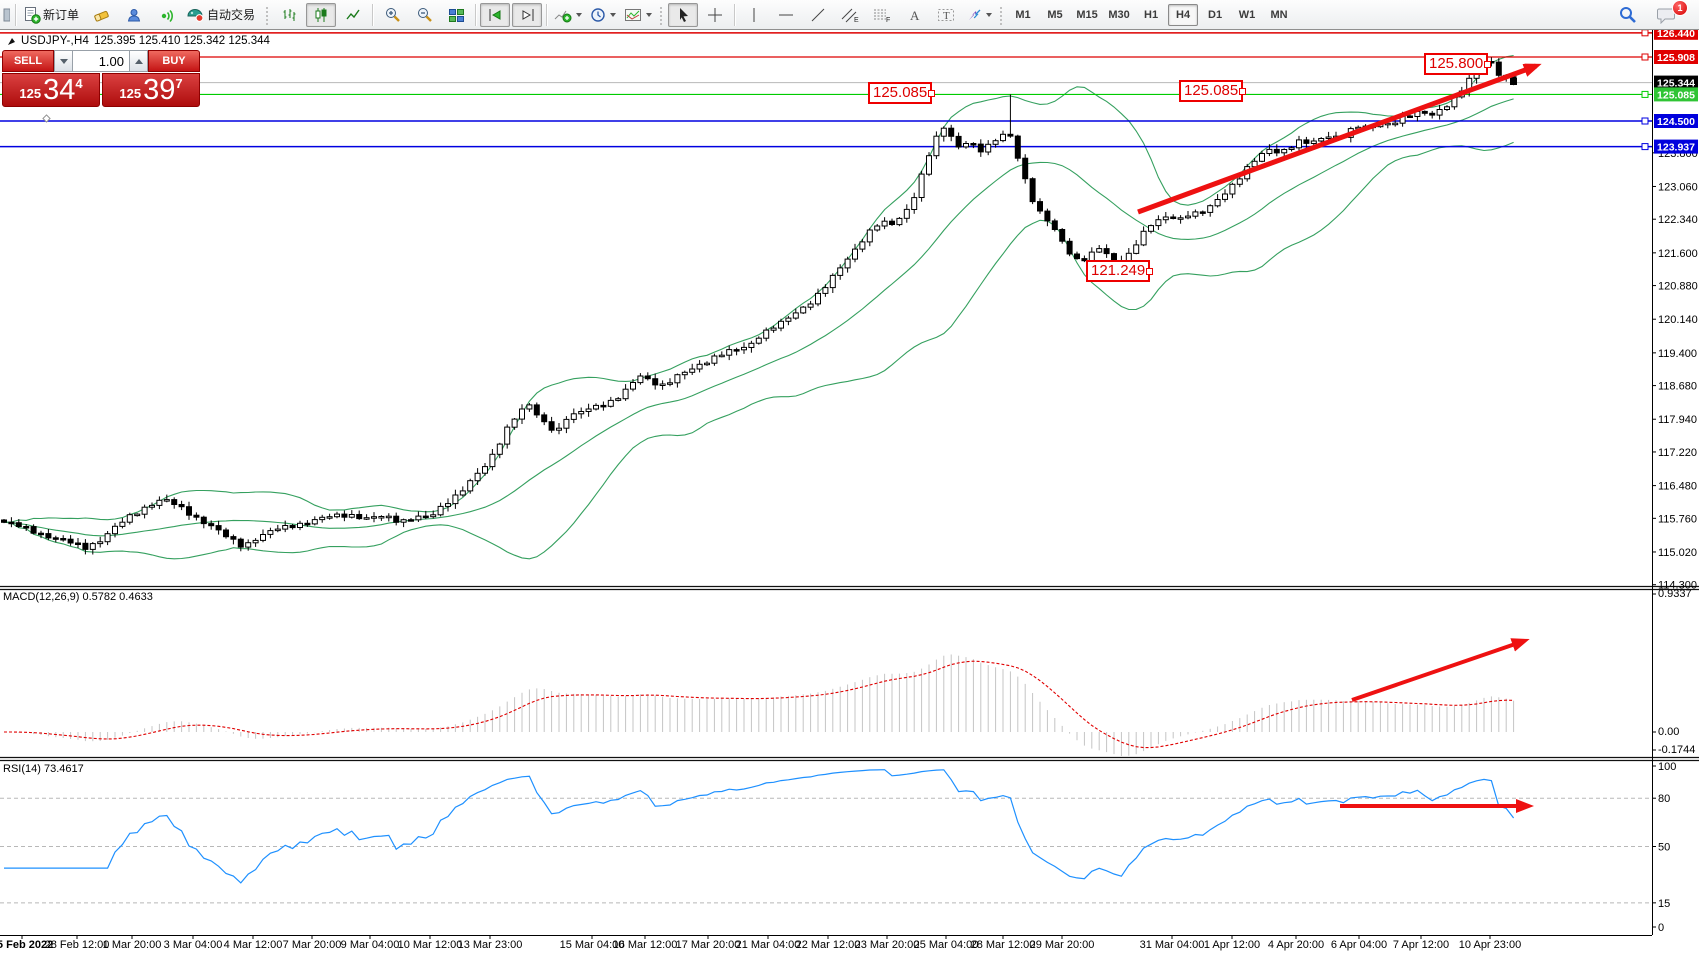 The width and height of the screenshot is (1699, 954). I want to click on timeframe-mn-button: MN, so click(1279, 14).